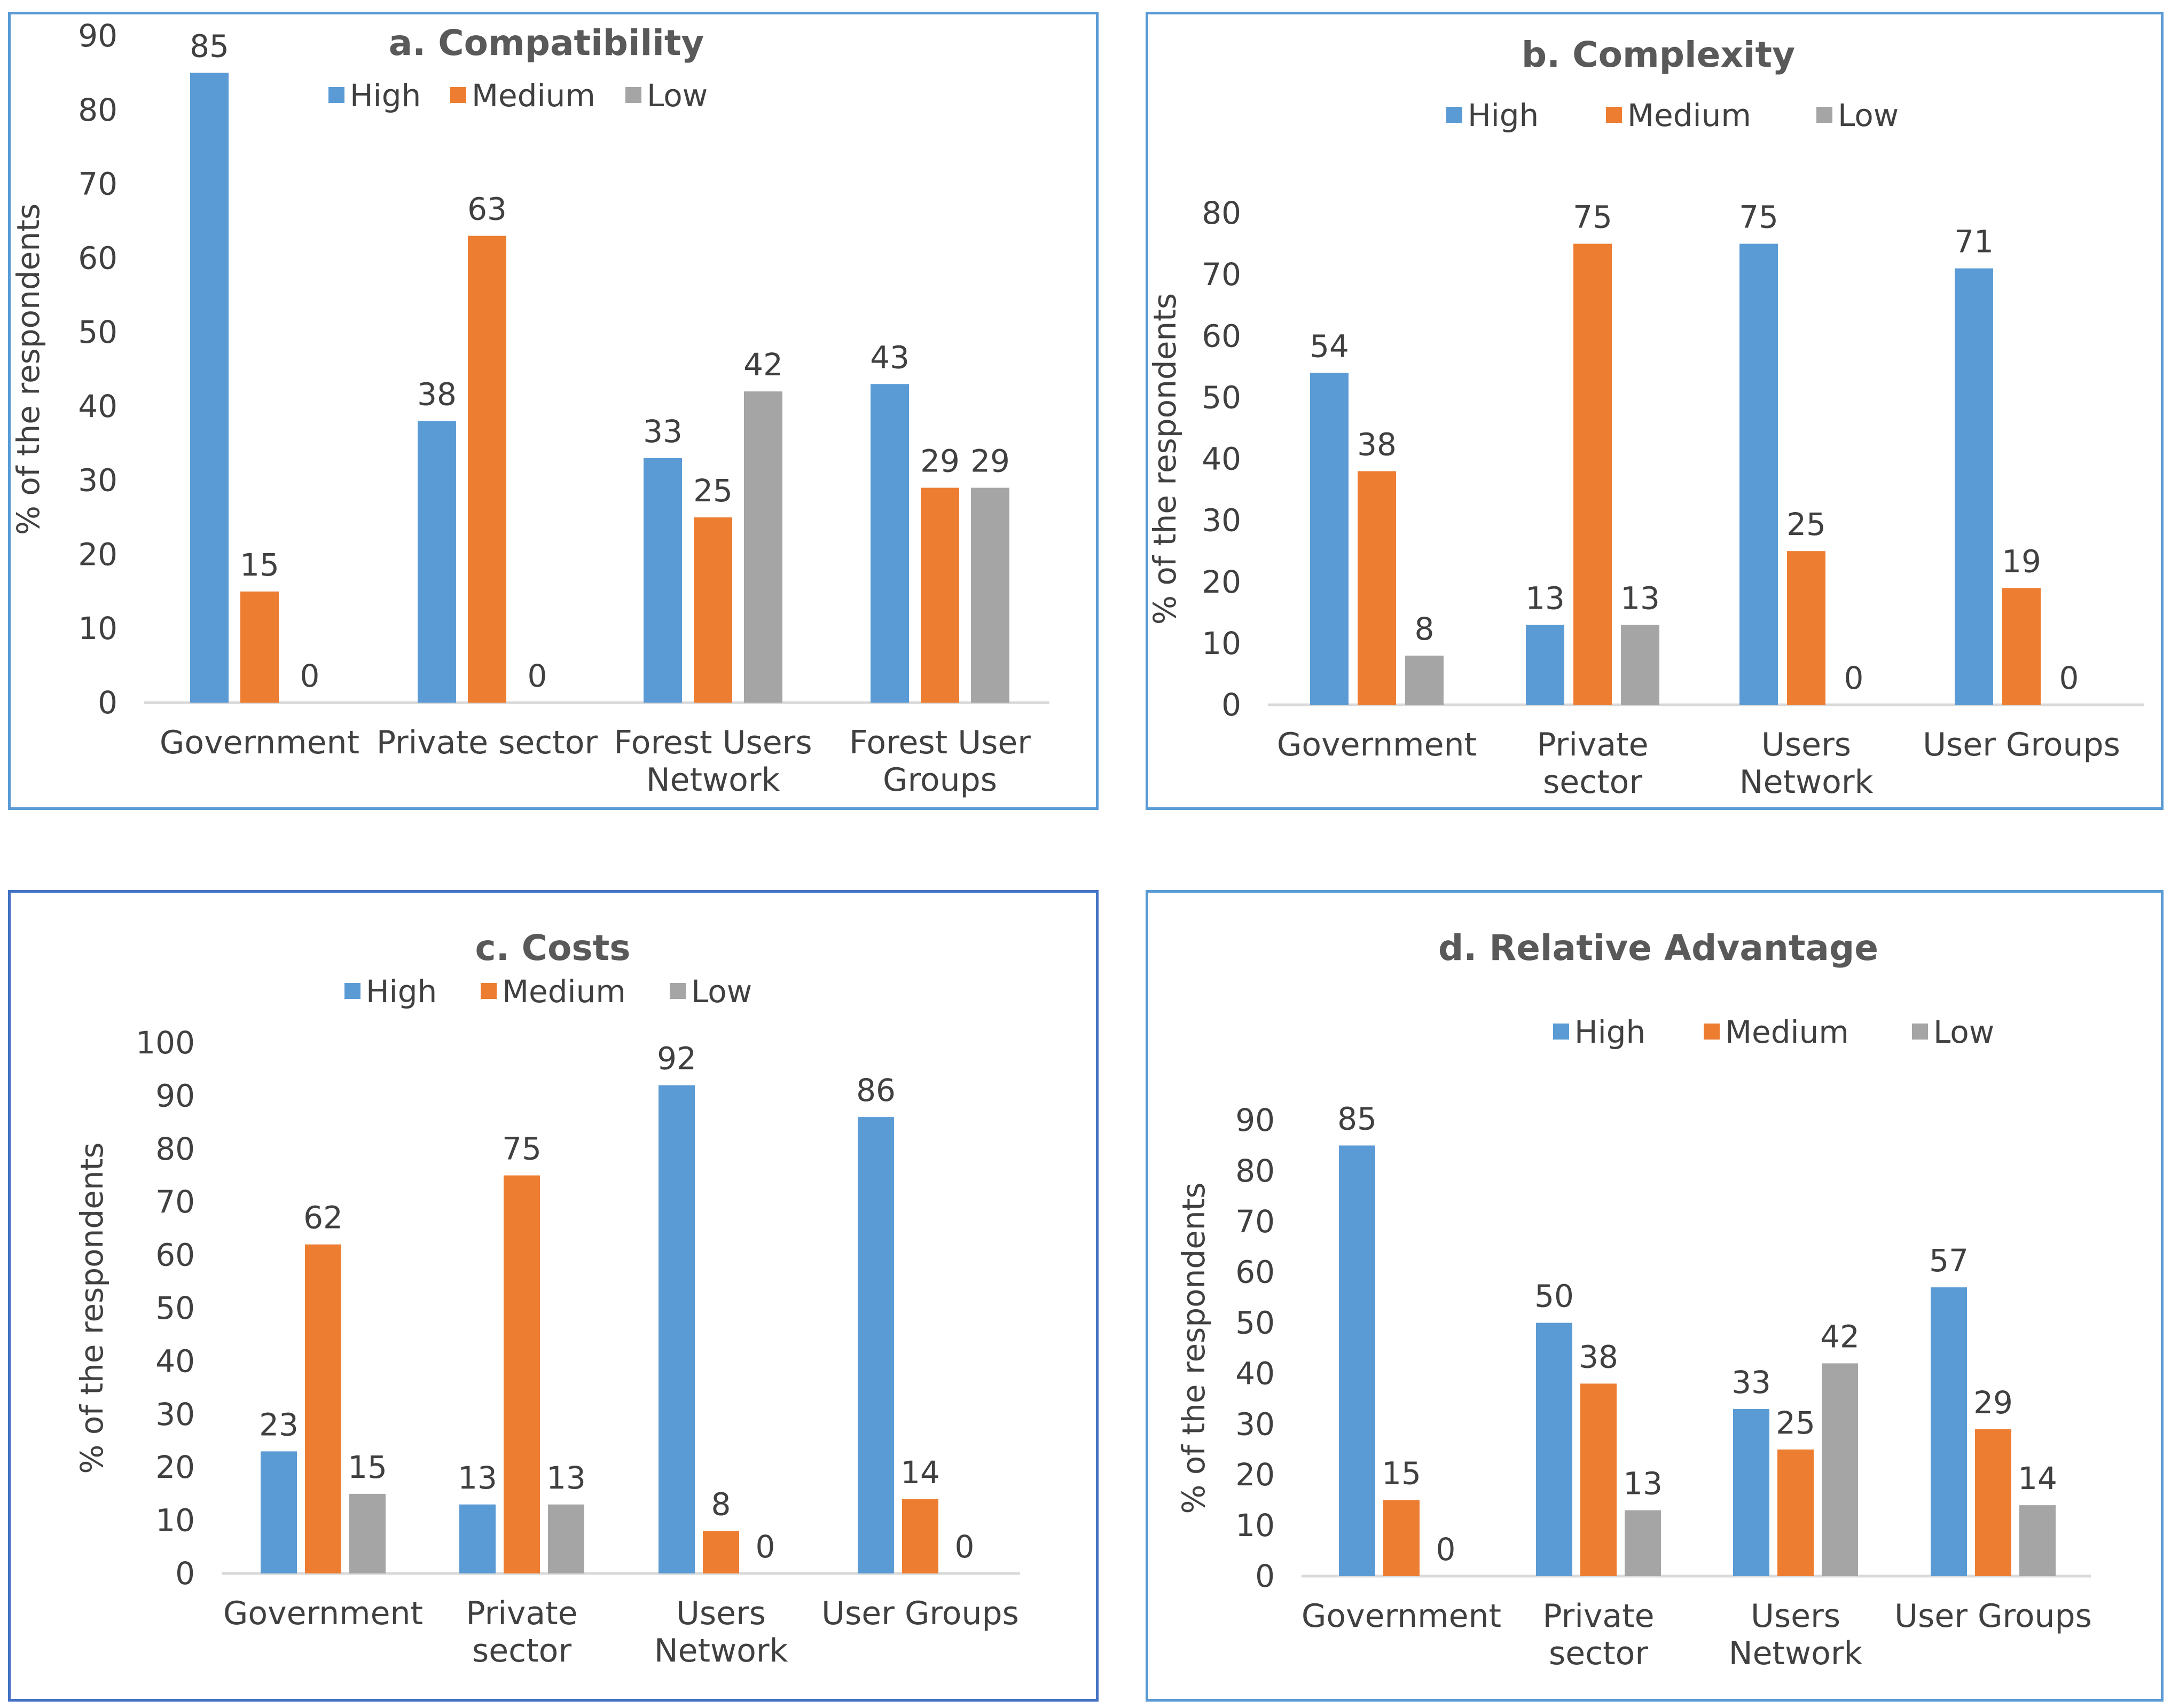 The image size is (2171, 1708). I want to click on data-label-high: 43, so click(890, 357).